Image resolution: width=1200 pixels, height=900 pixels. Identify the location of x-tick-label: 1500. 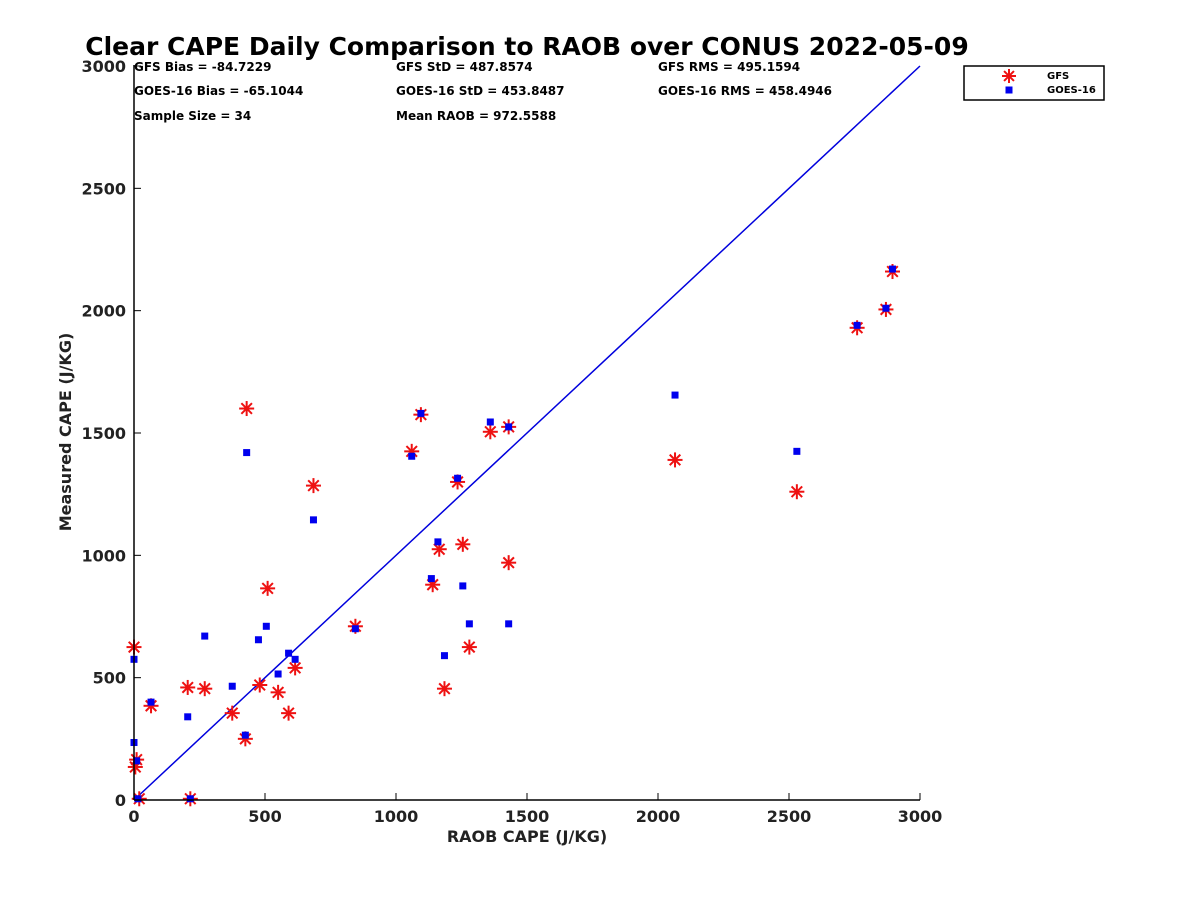
(527, 816).